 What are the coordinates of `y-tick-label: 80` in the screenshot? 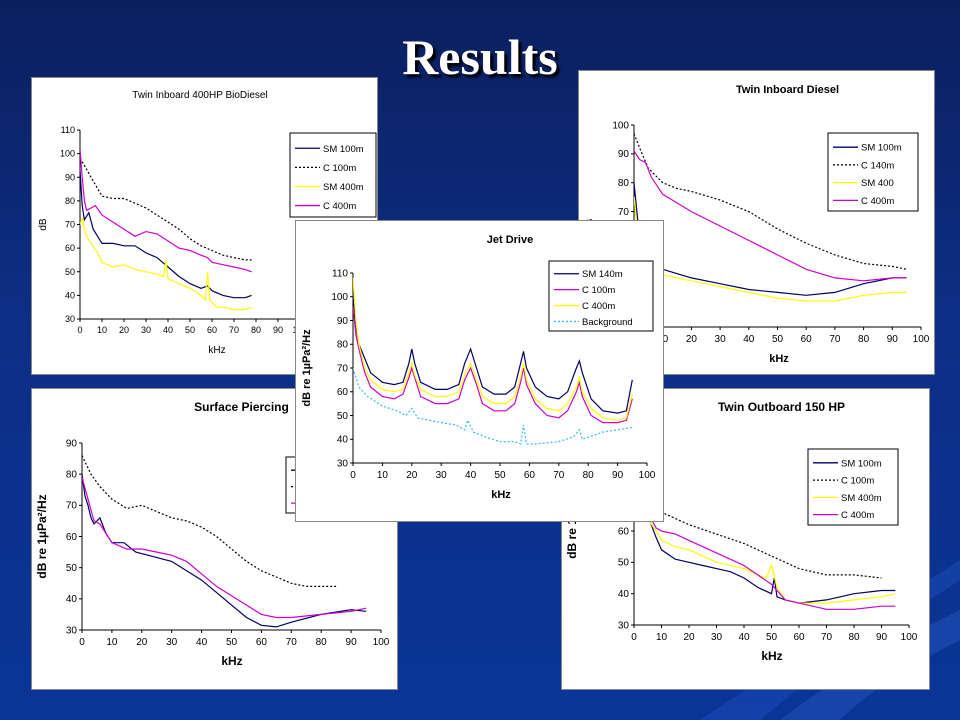 It's located at (72, 475).